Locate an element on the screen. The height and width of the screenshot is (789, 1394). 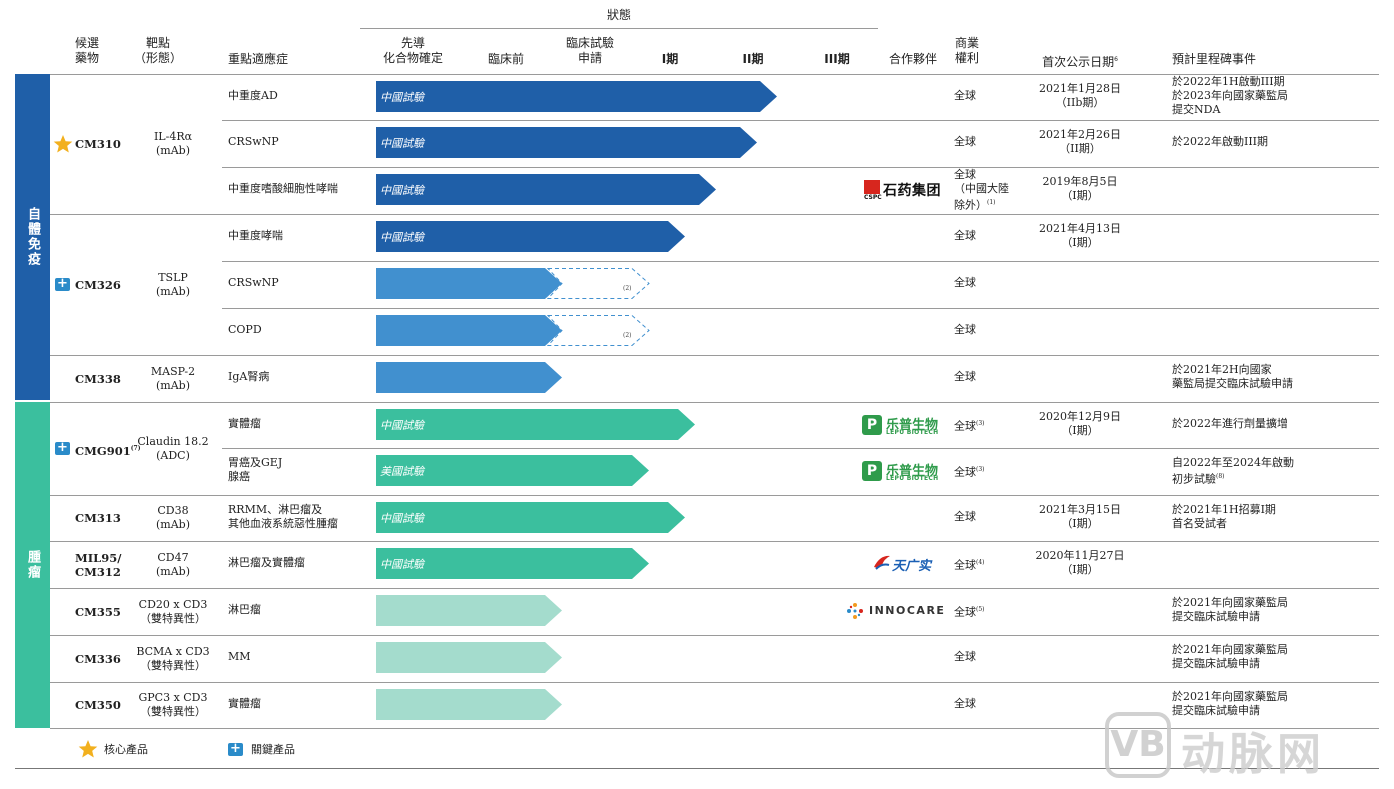
text-line: 其他血液系統惡性腫瘤 is located at coordinates (283, 523).